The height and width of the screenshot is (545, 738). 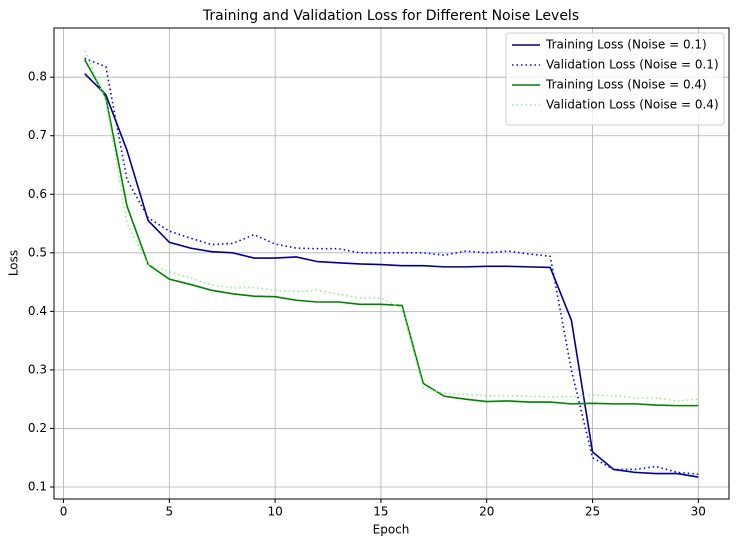 I want to click on x-tick-label: 5, so click(x=170, y=512).